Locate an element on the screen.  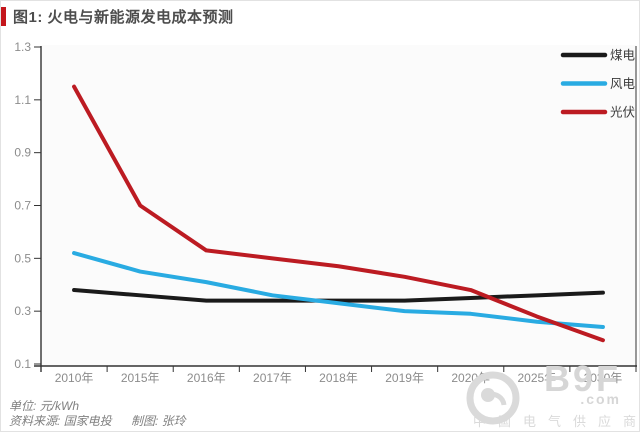
y-tick-label: 0.9 is located at coordinates (22, 153).